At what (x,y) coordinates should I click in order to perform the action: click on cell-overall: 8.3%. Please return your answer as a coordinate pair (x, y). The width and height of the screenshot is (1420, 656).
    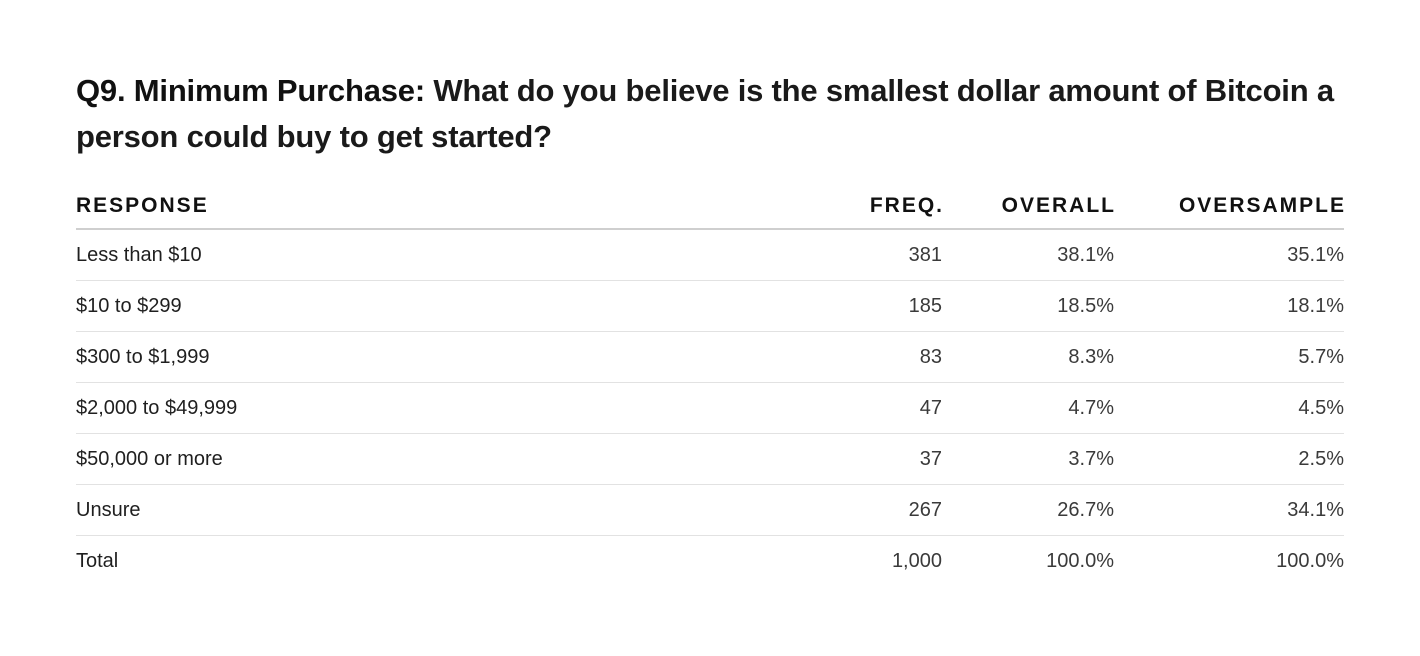
    Looking at the image, I should click on (1028, 357).